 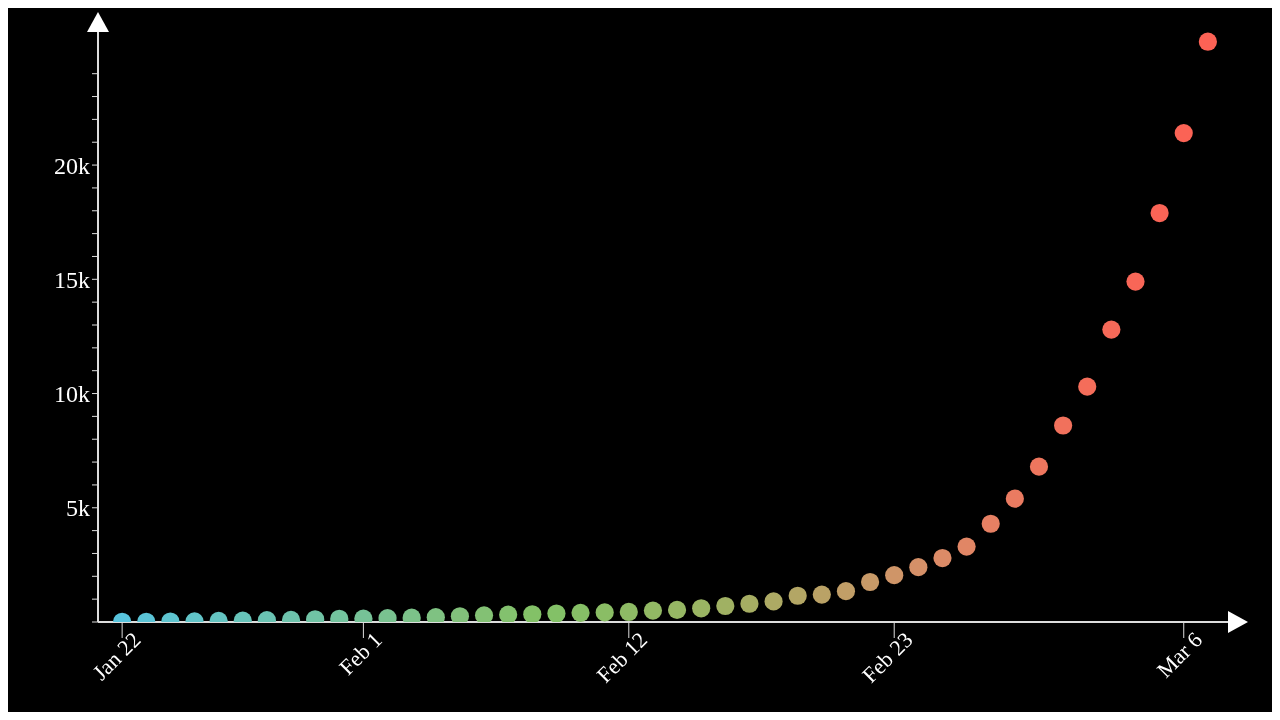 What do you see at coordinates (72, 394) in the screenshot?
I see `y-tick-label: 10k` at bounding box center [72, 394].